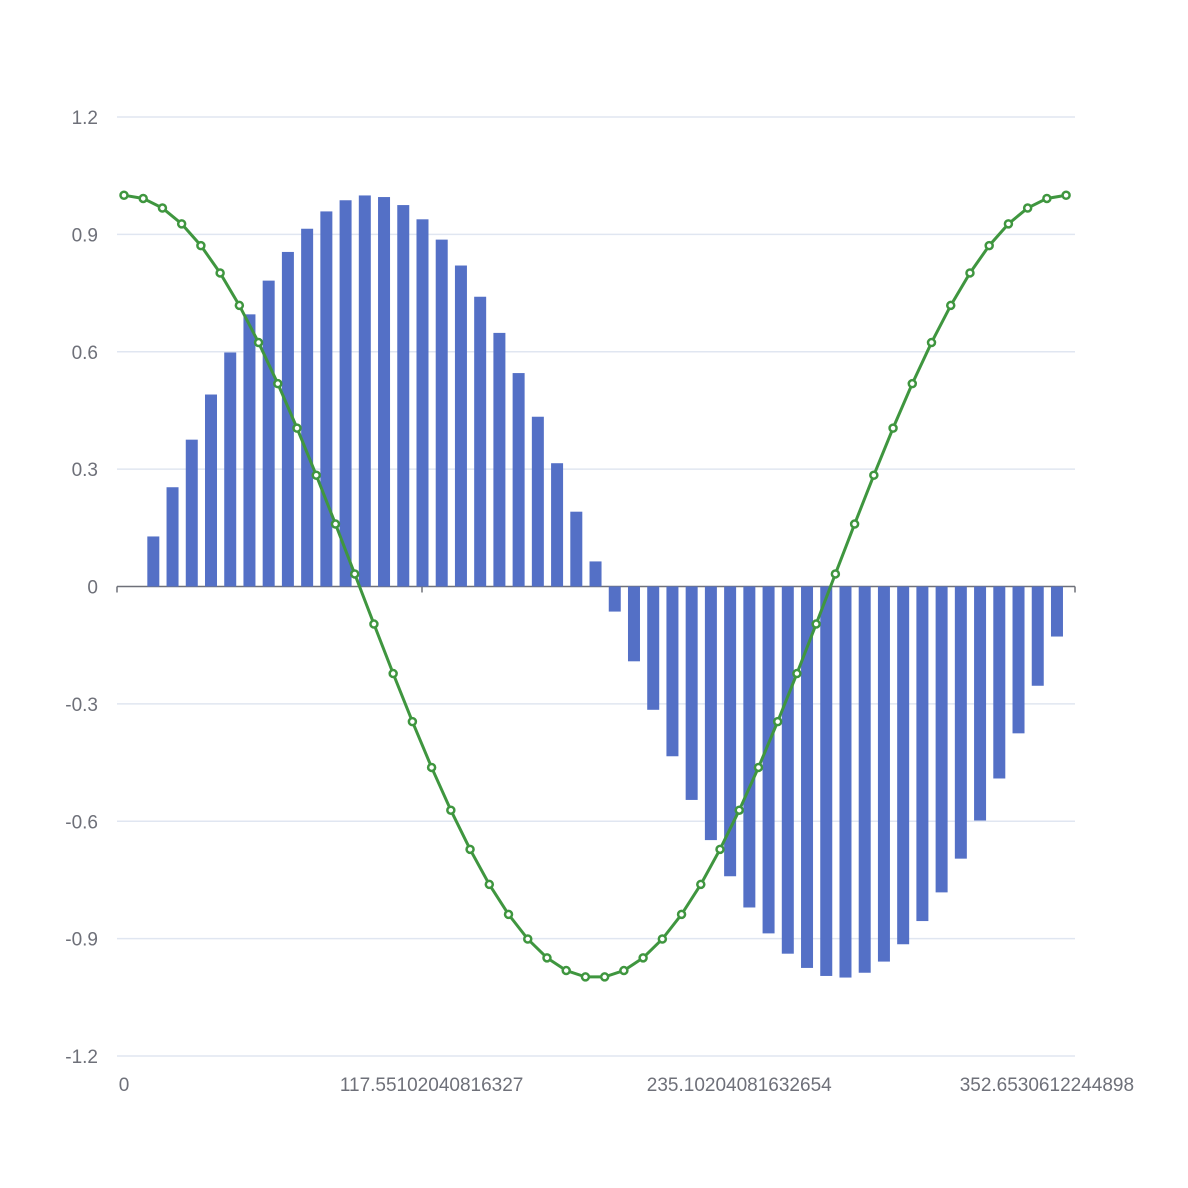 This screenshot has width=1188, height=1188. Describe the element at coordinates (1047, 1085) in the screenshot. I see `x-tick-label: 352.6530612244898` at that location.